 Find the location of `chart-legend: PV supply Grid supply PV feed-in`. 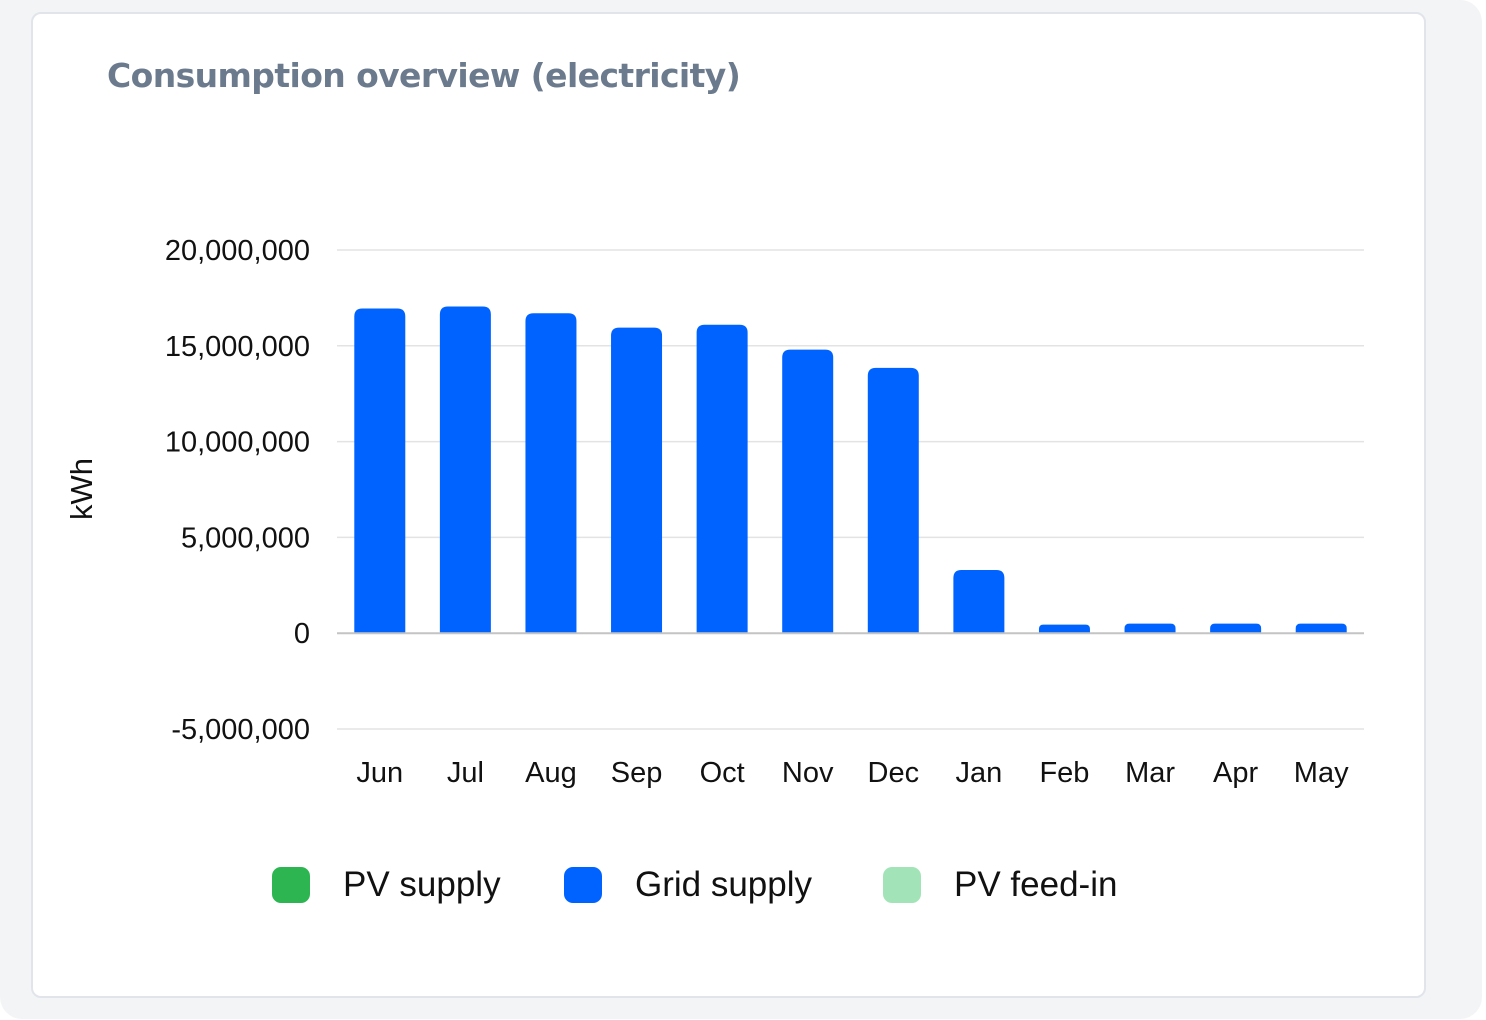

chart-legend: PV supply Grid supply PV feed-in is located at coordinates (743, 885).